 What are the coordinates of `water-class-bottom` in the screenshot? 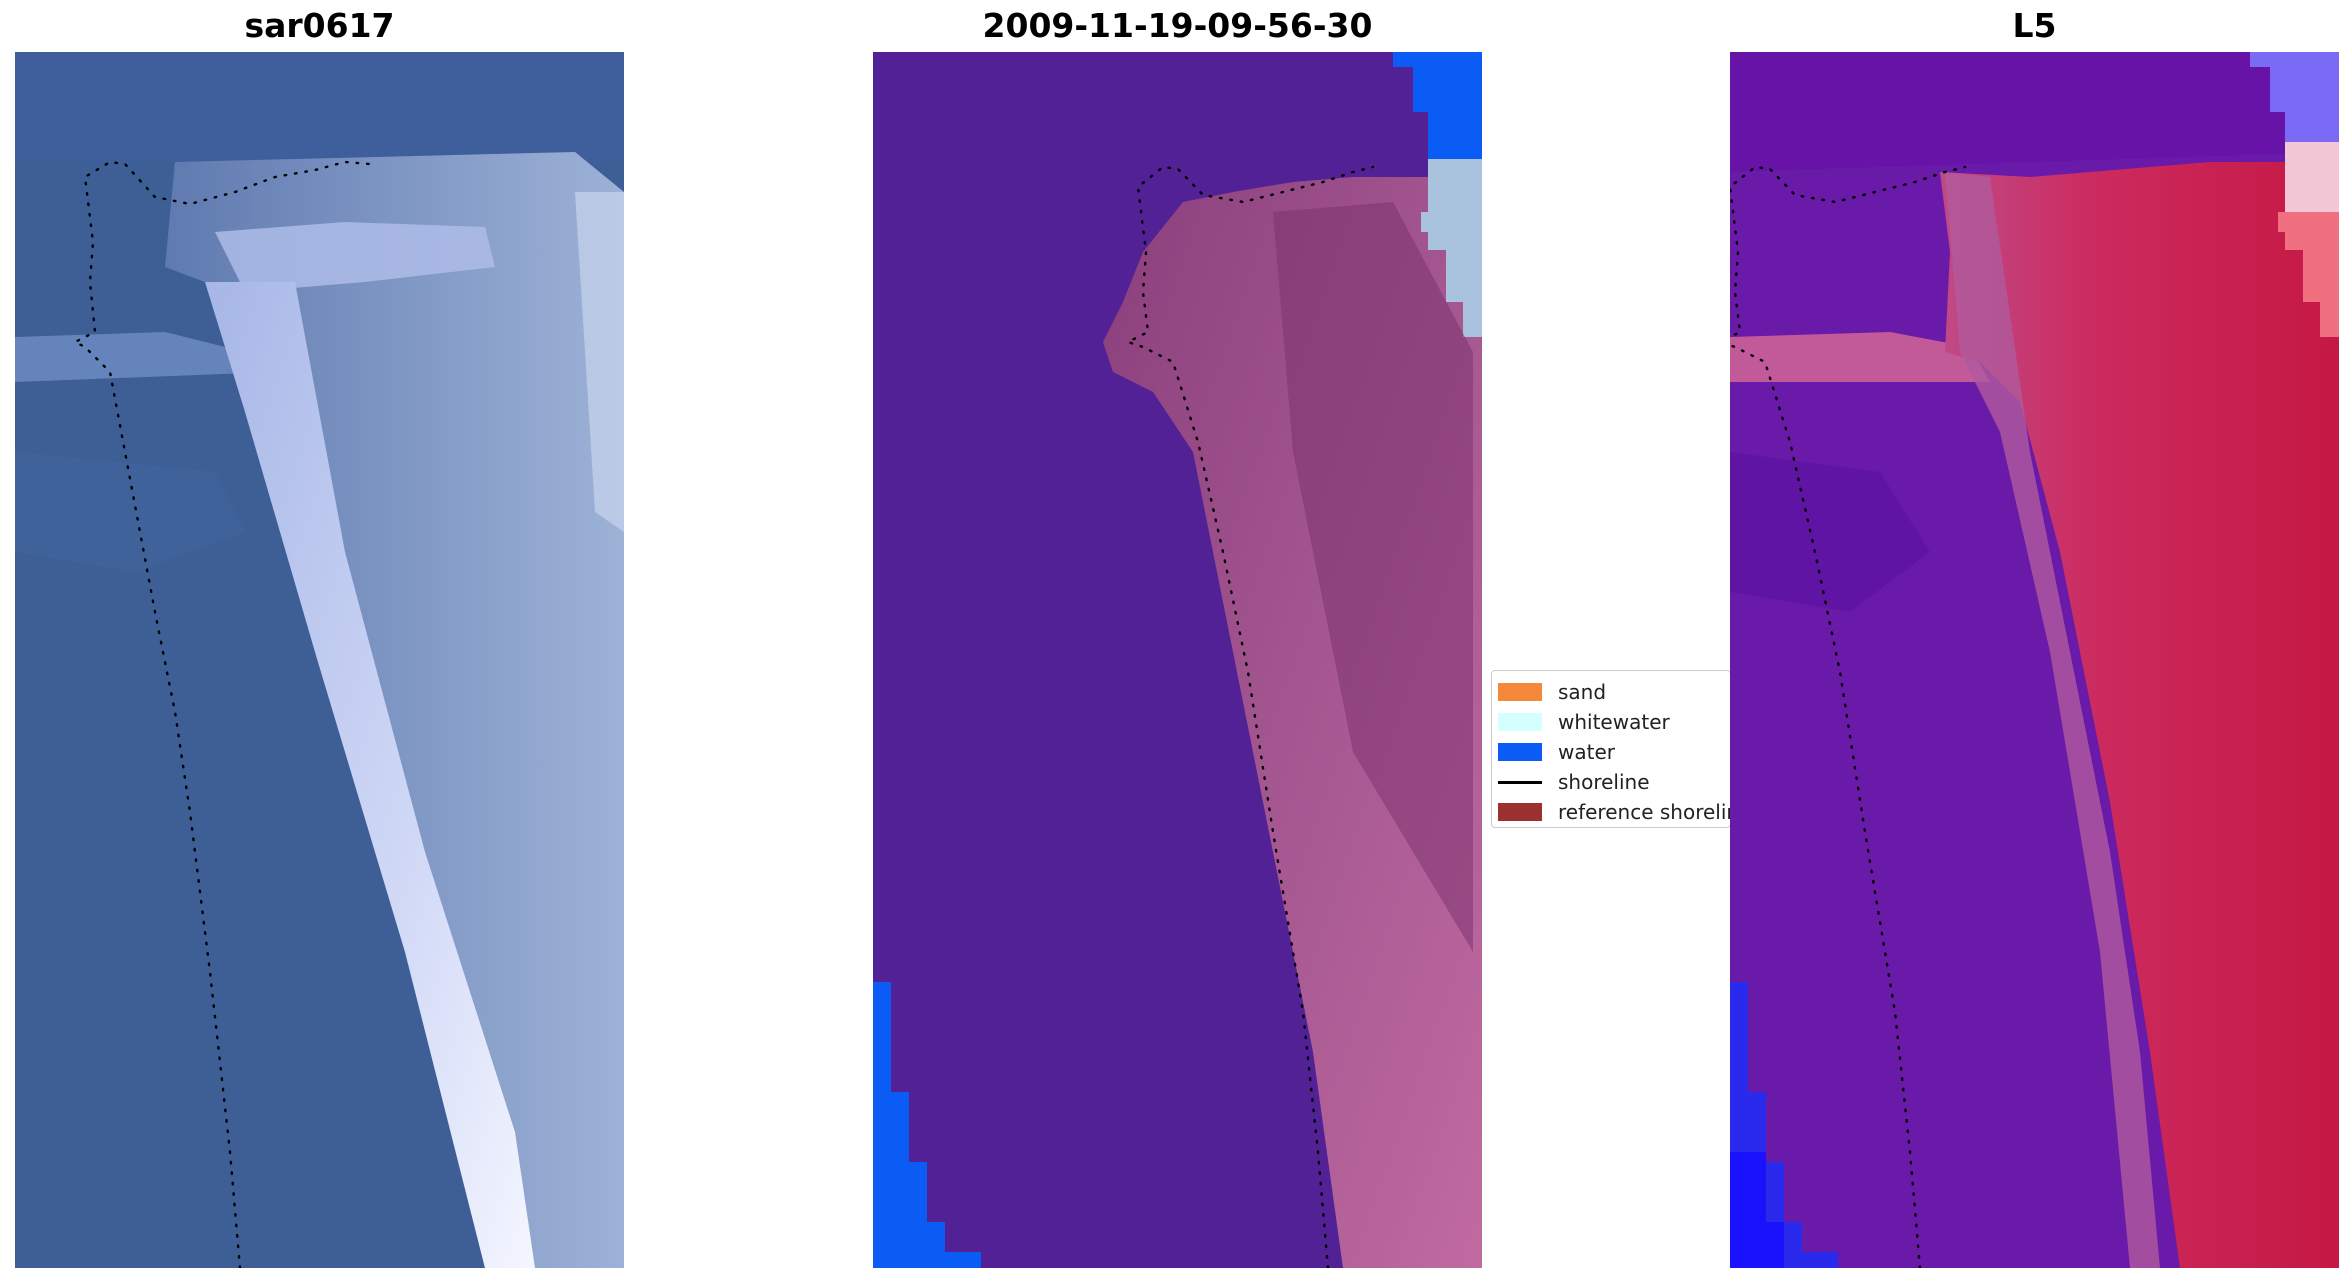 It's located at (927, 1125).